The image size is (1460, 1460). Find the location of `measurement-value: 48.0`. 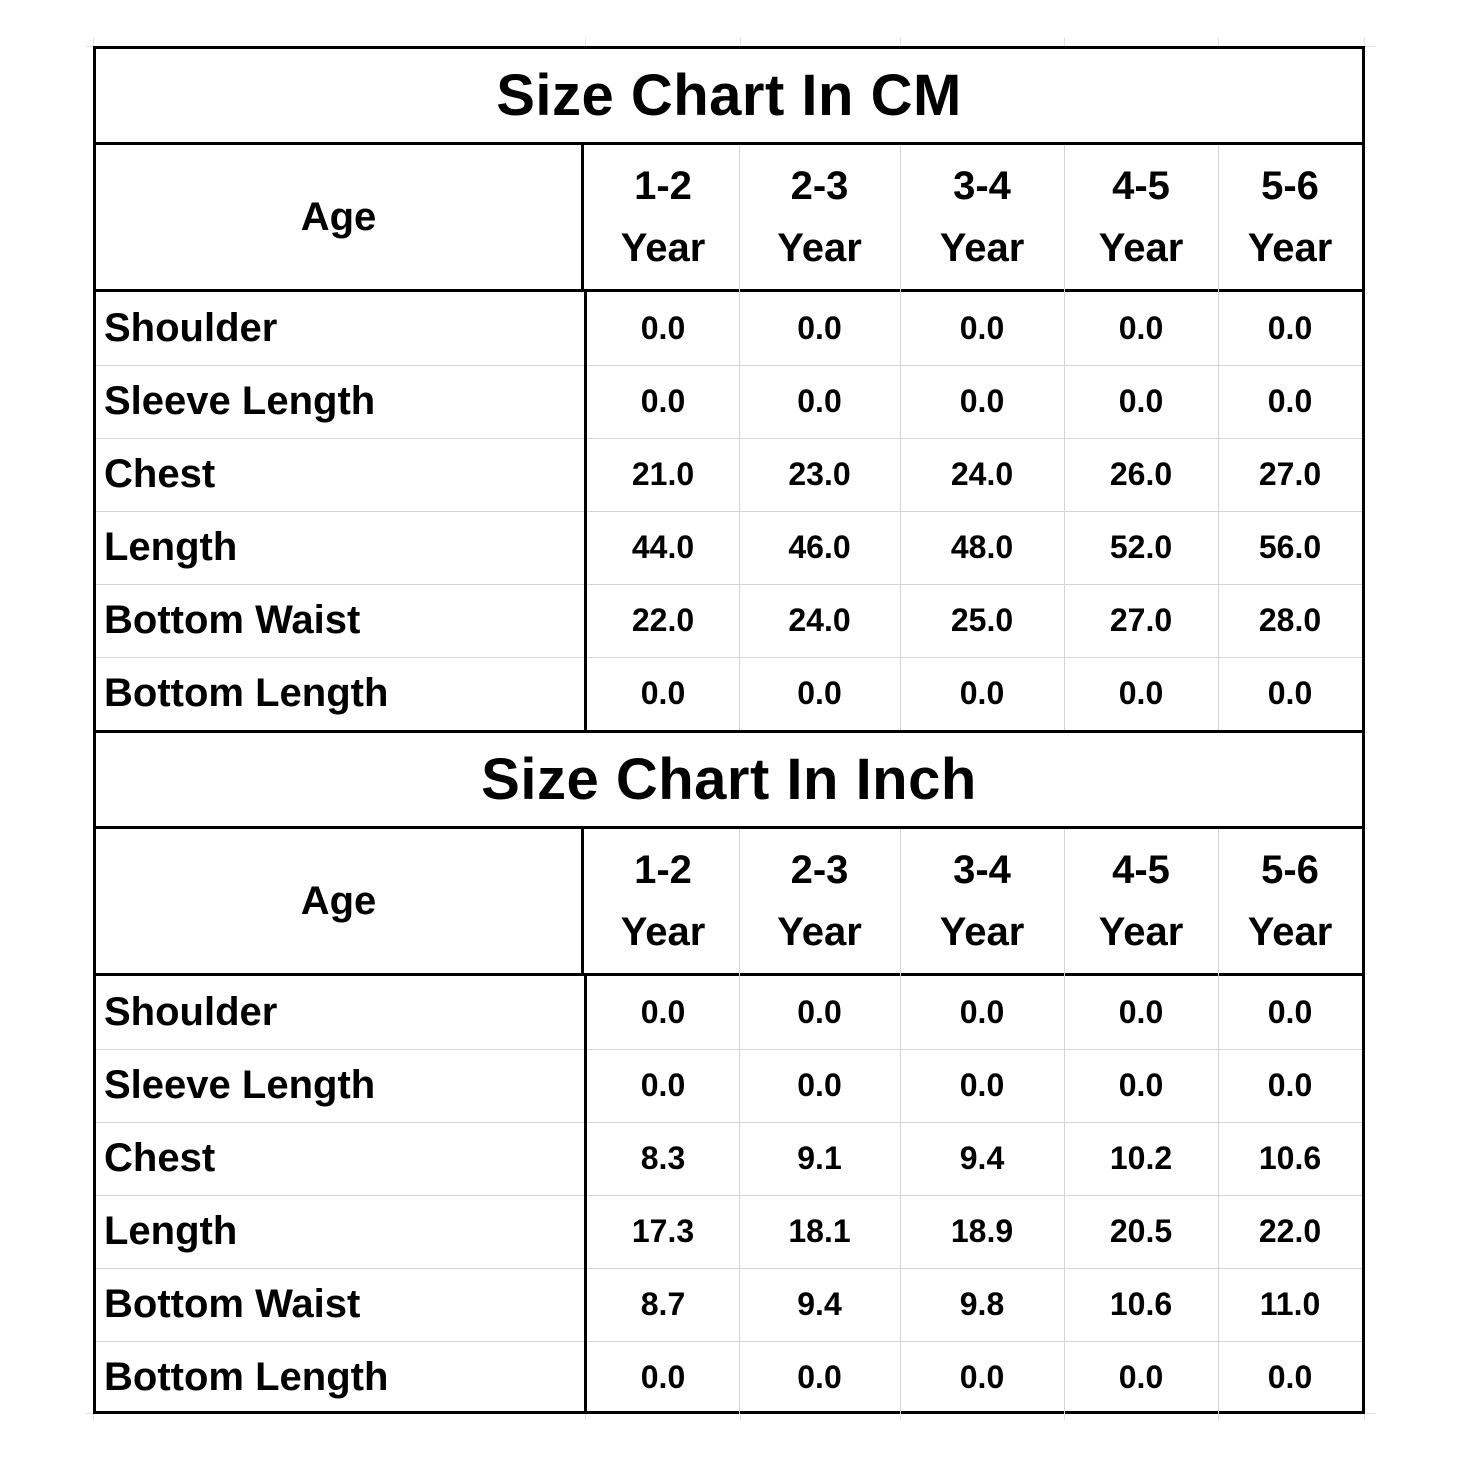

measurement-value: 48.0 is located at coordinates (982, 547).